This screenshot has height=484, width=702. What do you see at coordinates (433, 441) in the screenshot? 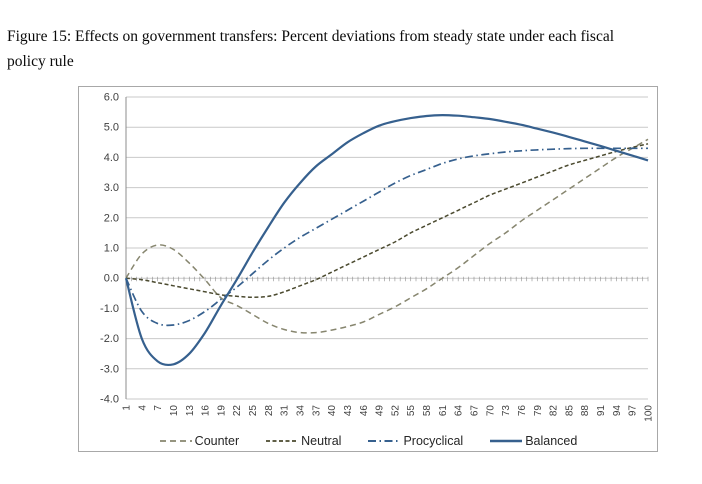
I see `legend-label-procyclical: Procyclical` at bounding box center [433, 441].